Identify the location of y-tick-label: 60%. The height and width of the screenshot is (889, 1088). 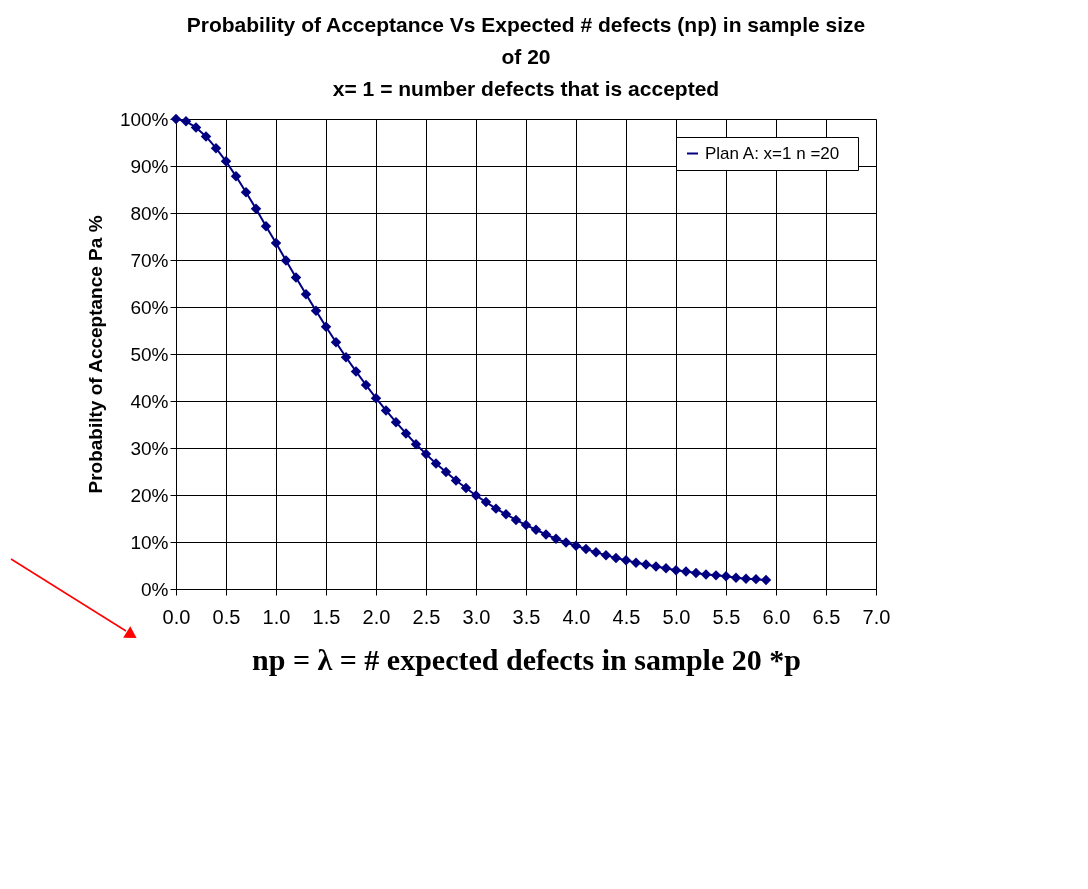
(149, 307).